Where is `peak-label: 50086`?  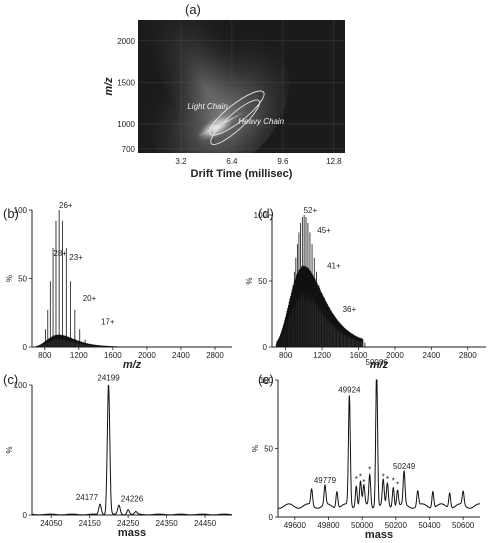 peak-label: 50086 is located at coordinates (377, 362).